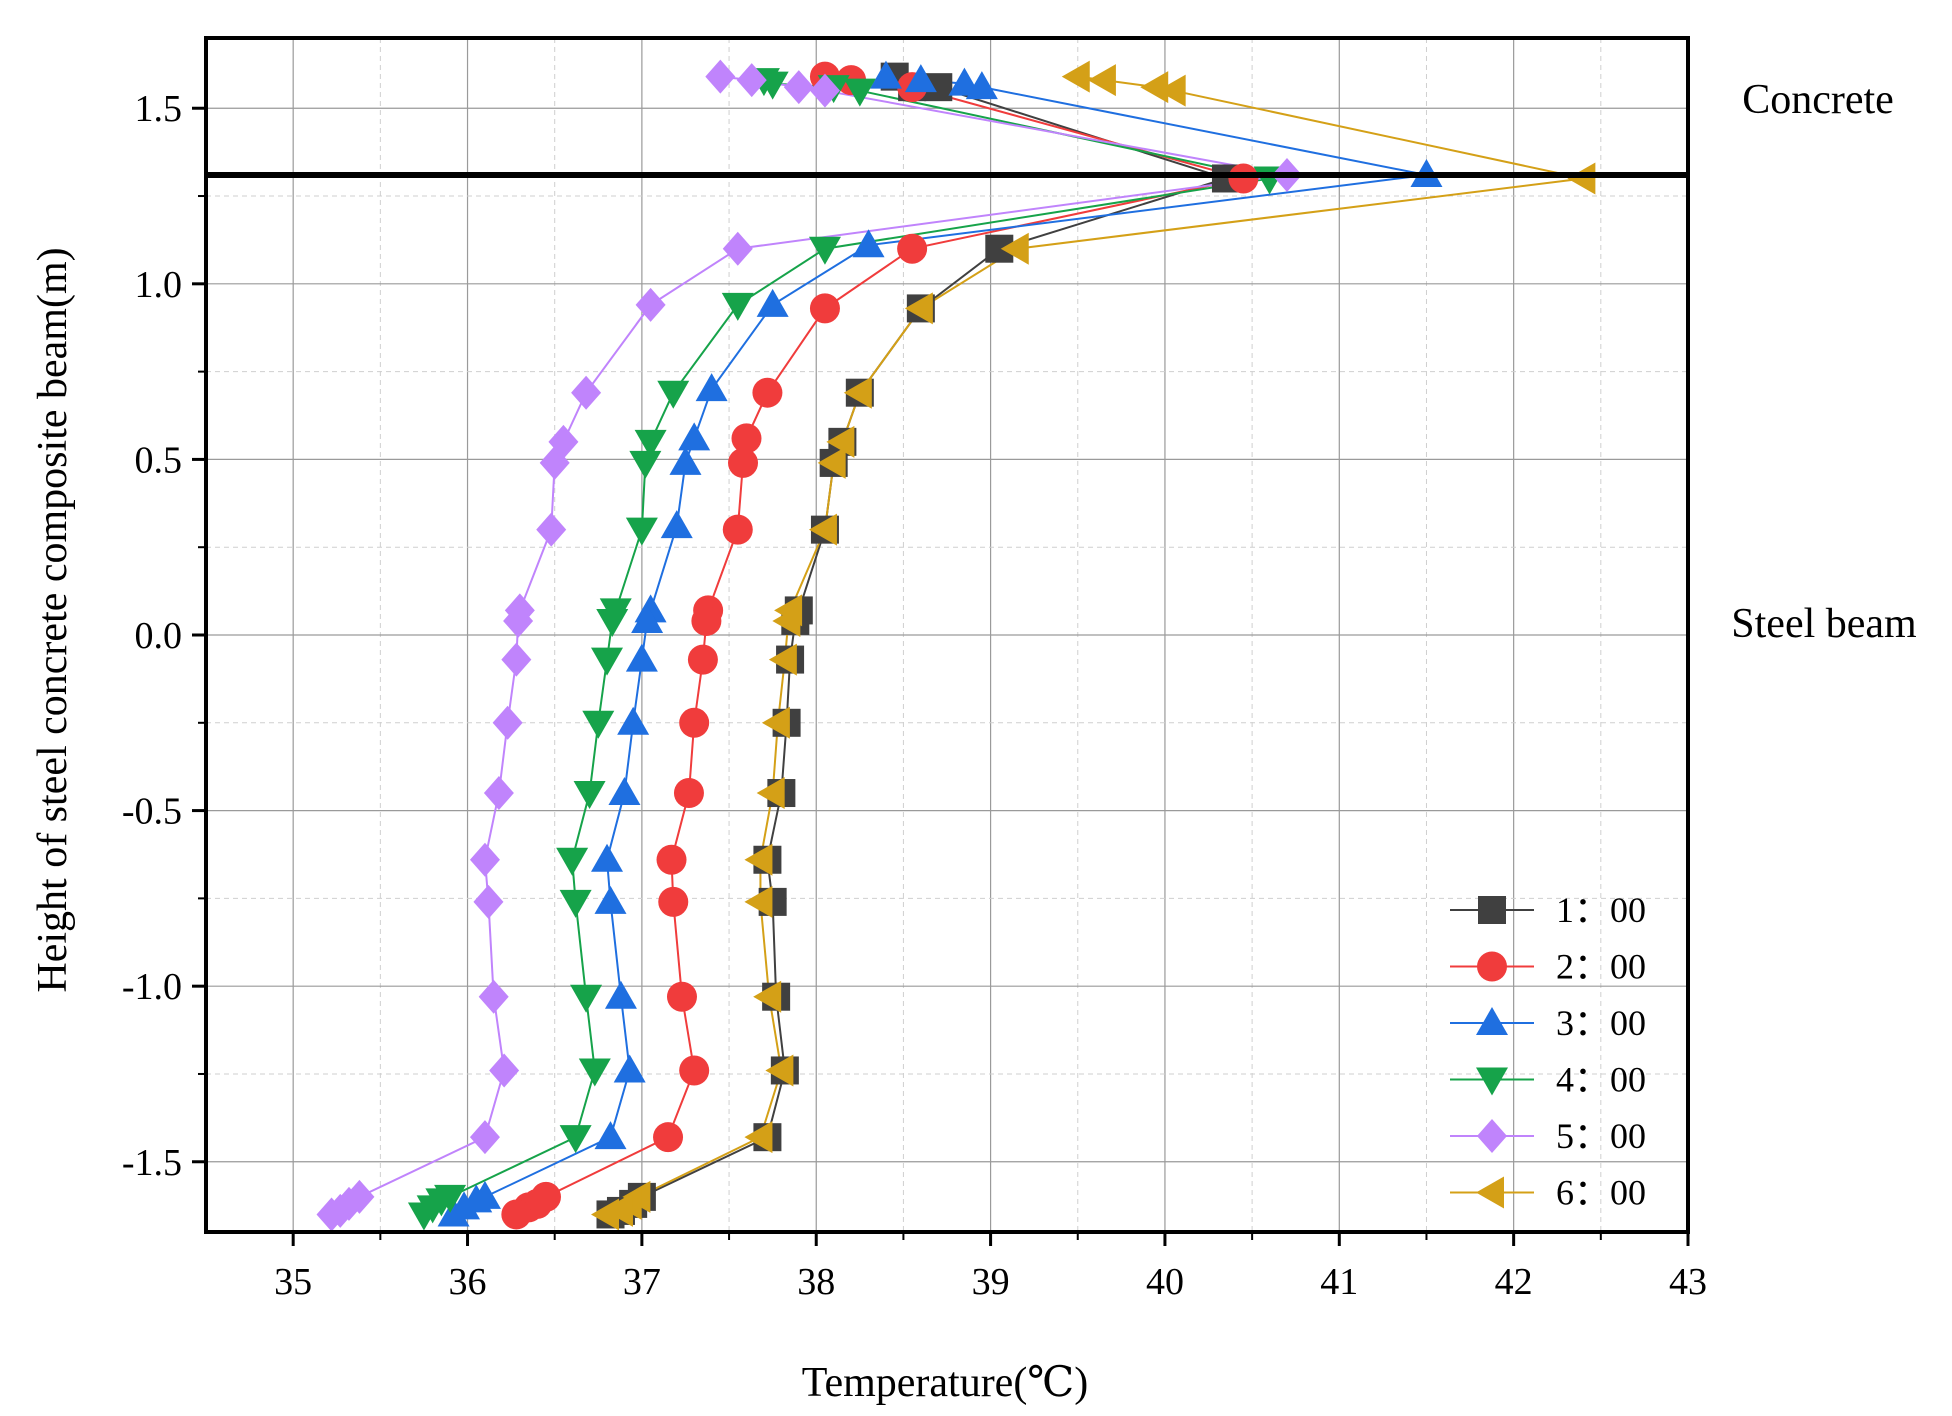 Image resolution: width=1952 pixels, height=1416 pixels. I want to click on y-tick-label: -1.5, so click(152, 1163).